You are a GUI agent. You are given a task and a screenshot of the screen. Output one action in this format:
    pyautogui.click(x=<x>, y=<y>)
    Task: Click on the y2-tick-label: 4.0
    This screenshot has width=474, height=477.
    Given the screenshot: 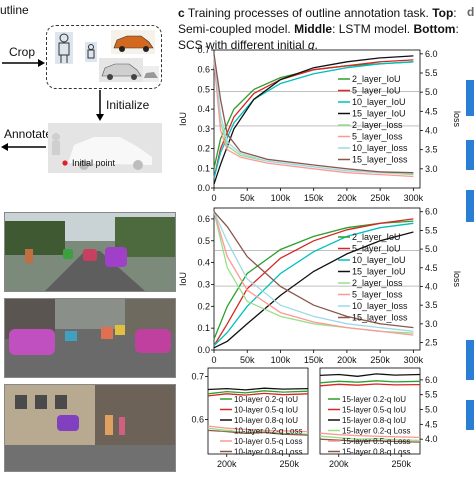 What is the action you would take?
    pyautogui.click(x=431, y=131)
    